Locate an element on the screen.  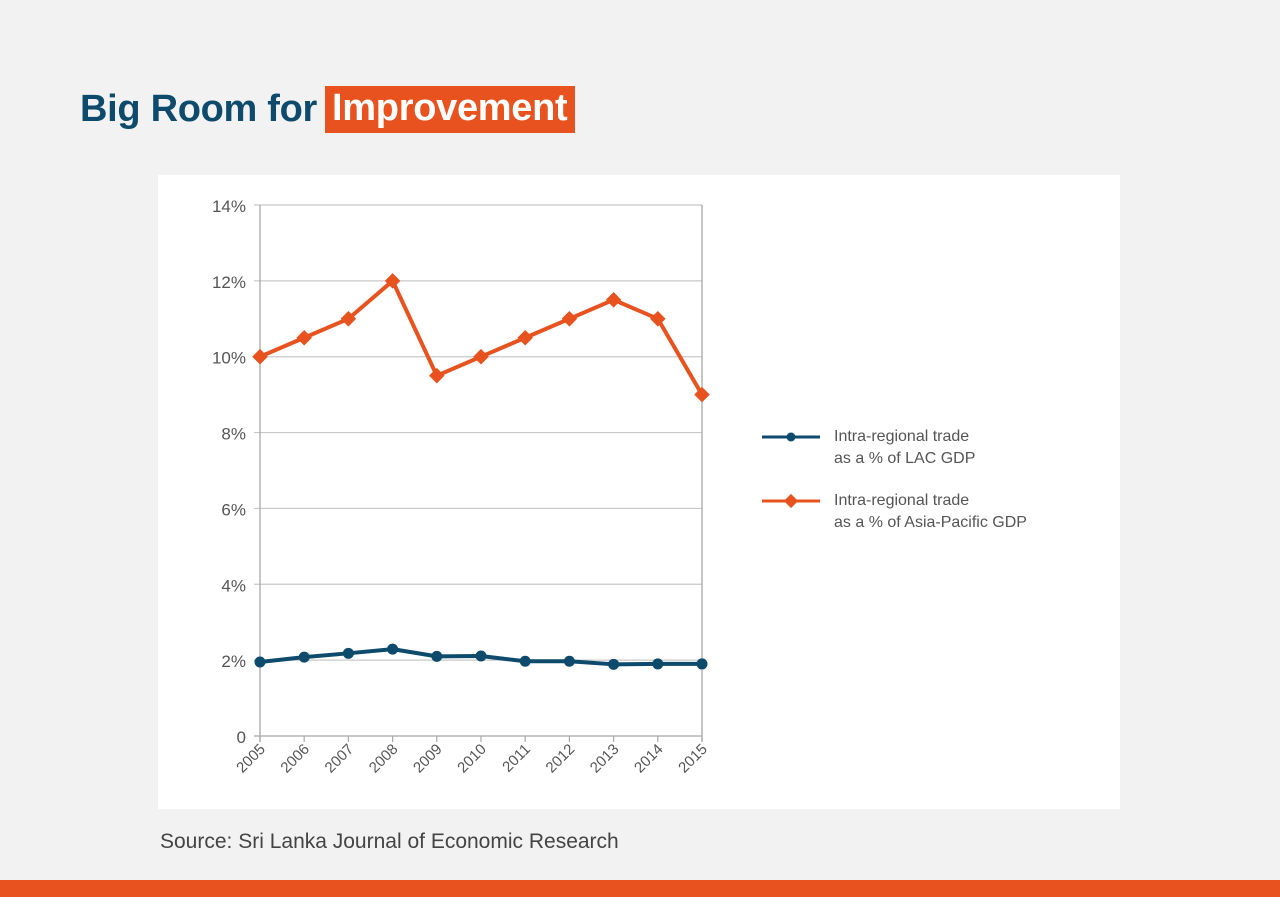
title-plain: Big Room for is located at coordinates (199, 109).